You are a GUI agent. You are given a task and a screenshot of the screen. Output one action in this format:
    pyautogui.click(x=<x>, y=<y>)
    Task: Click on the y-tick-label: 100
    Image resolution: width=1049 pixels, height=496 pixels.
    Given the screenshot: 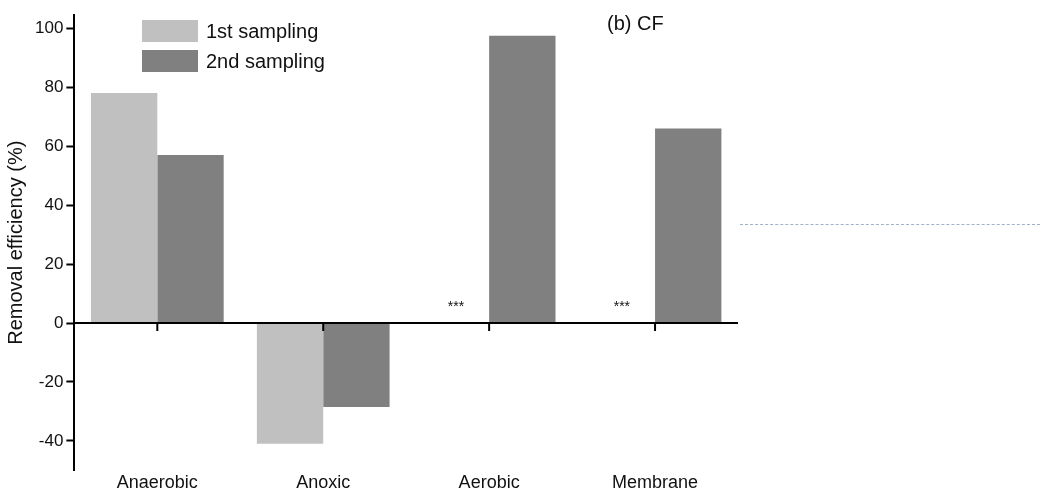 What is the action you would take?
    pyautogui.click(x=49, y=27)
    